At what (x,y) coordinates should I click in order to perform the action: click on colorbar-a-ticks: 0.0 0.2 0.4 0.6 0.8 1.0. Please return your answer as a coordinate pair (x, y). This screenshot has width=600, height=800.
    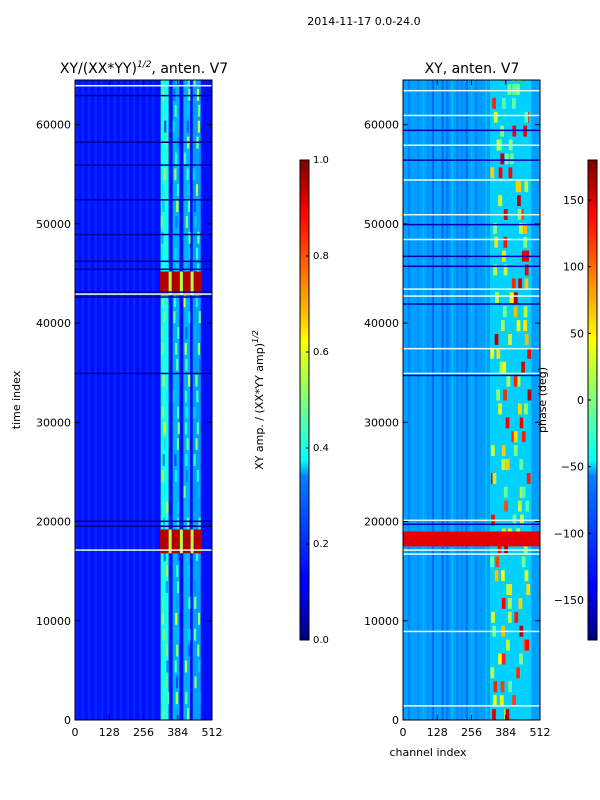
    Looking at the image, I should click on (317, 400).